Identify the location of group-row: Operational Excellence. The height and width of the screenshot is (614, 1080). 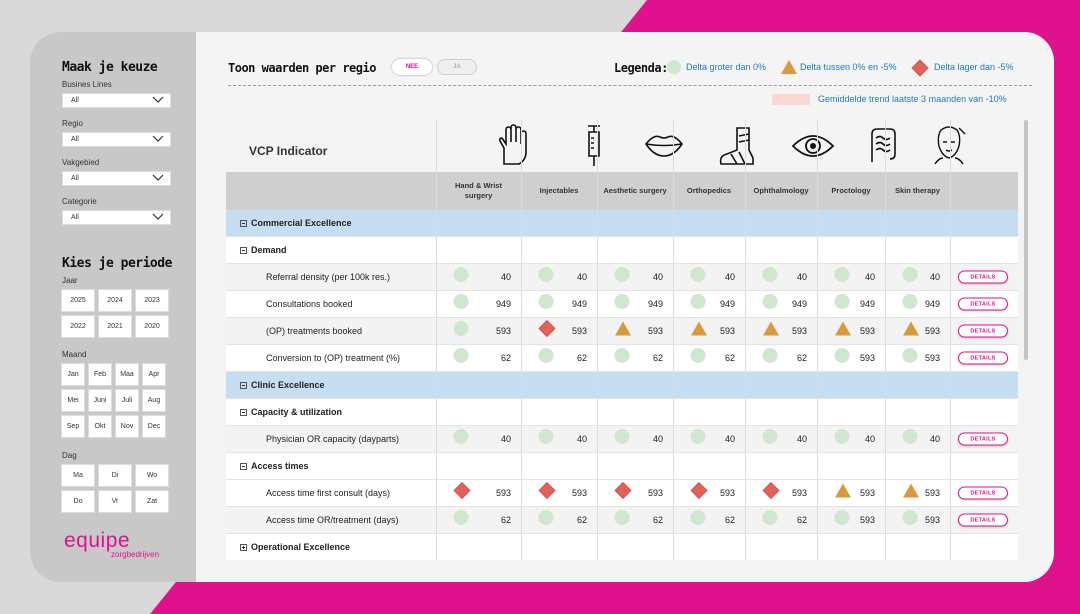
(622, 547).